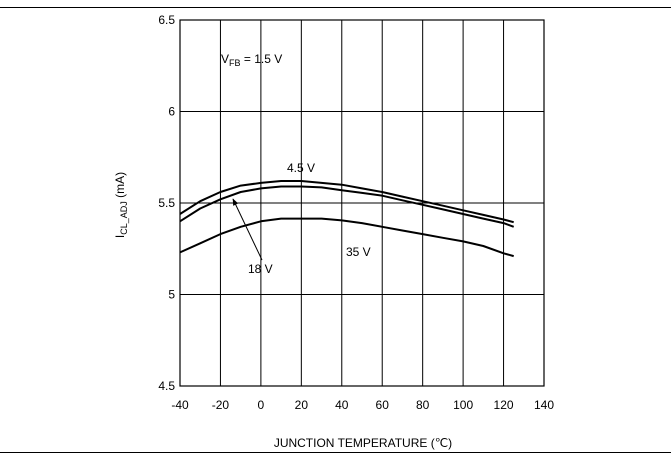 The height and width of the screenshot is (455, 671). Describe the element at coordinates (346, 237) in the screenshot. I see `series-line-35-v` at that location.